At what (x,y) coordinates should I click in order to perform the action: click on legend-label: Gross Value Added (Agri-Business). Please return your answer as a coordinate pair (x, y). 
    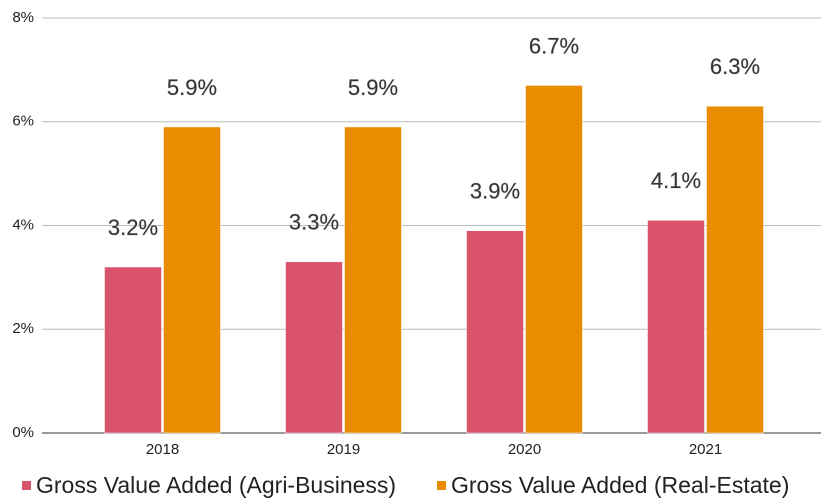
    Looking at the image, I should click on (216, 485).